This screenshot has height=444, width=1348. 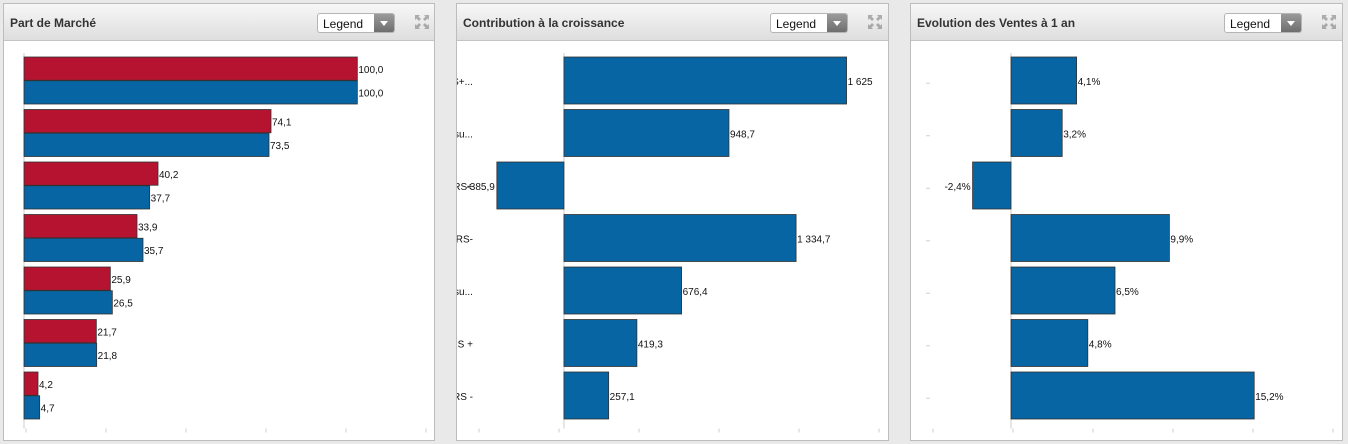 I want to click on data-label: 4,7, so click(x=48, y=409).